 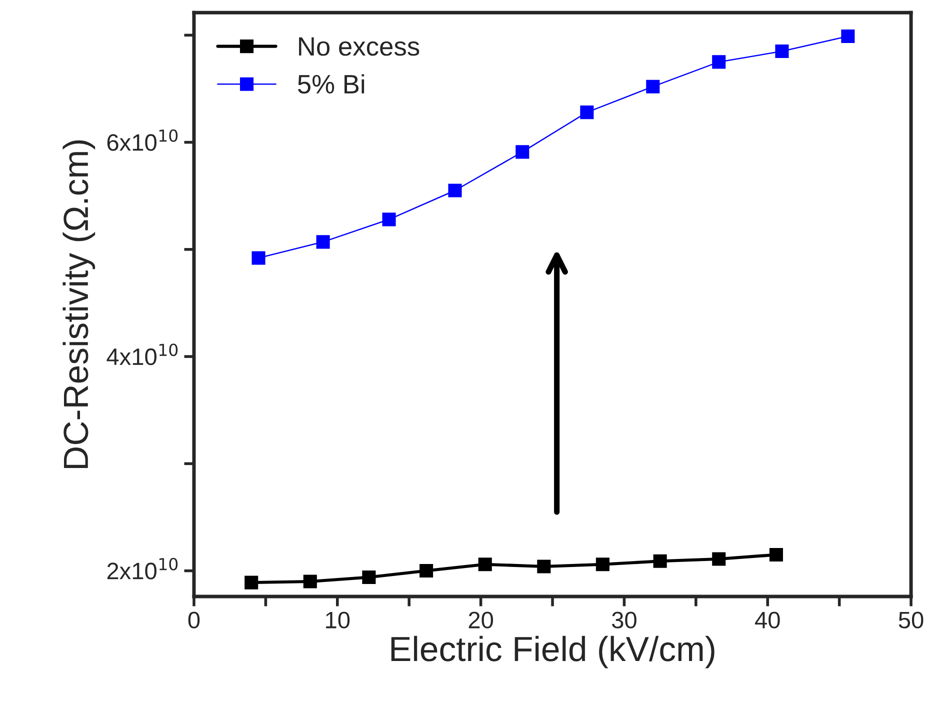 I want to click on x-tick-label: 40, so click(x=767, y=620).